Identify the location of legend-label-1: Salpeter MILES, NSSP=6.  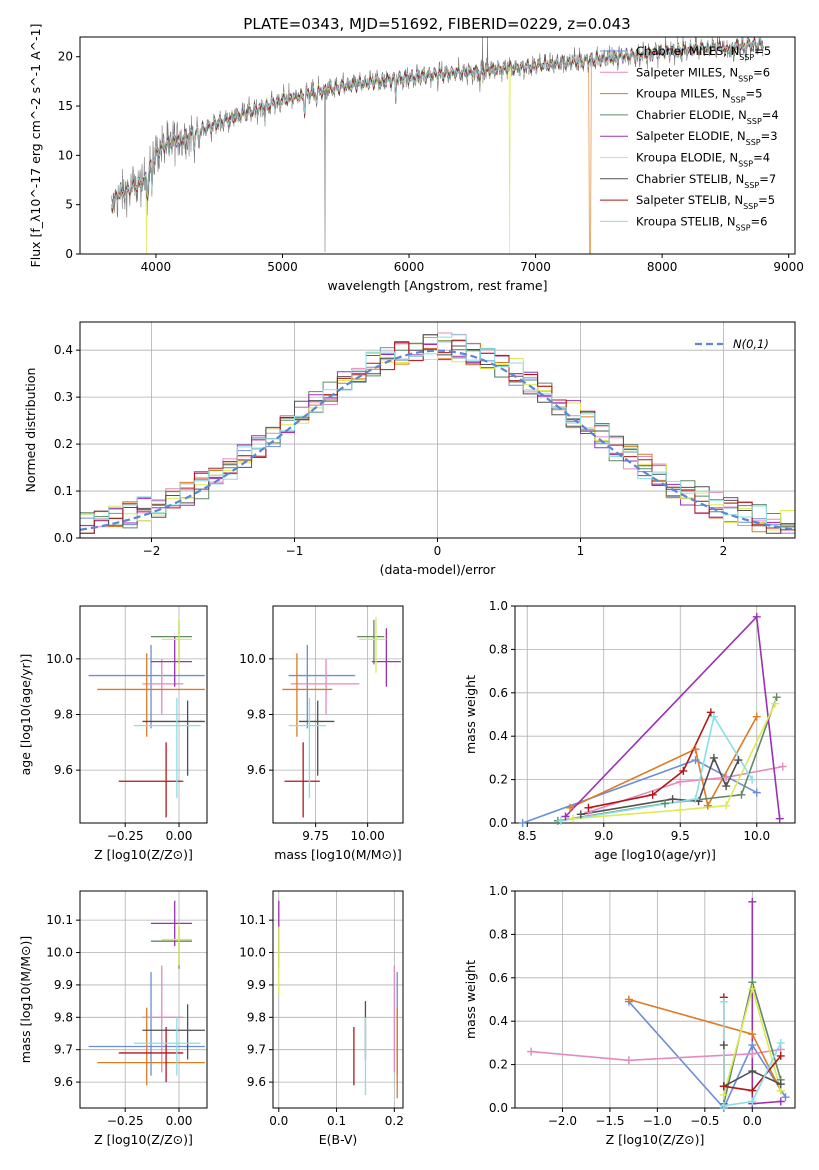
(703, 74).